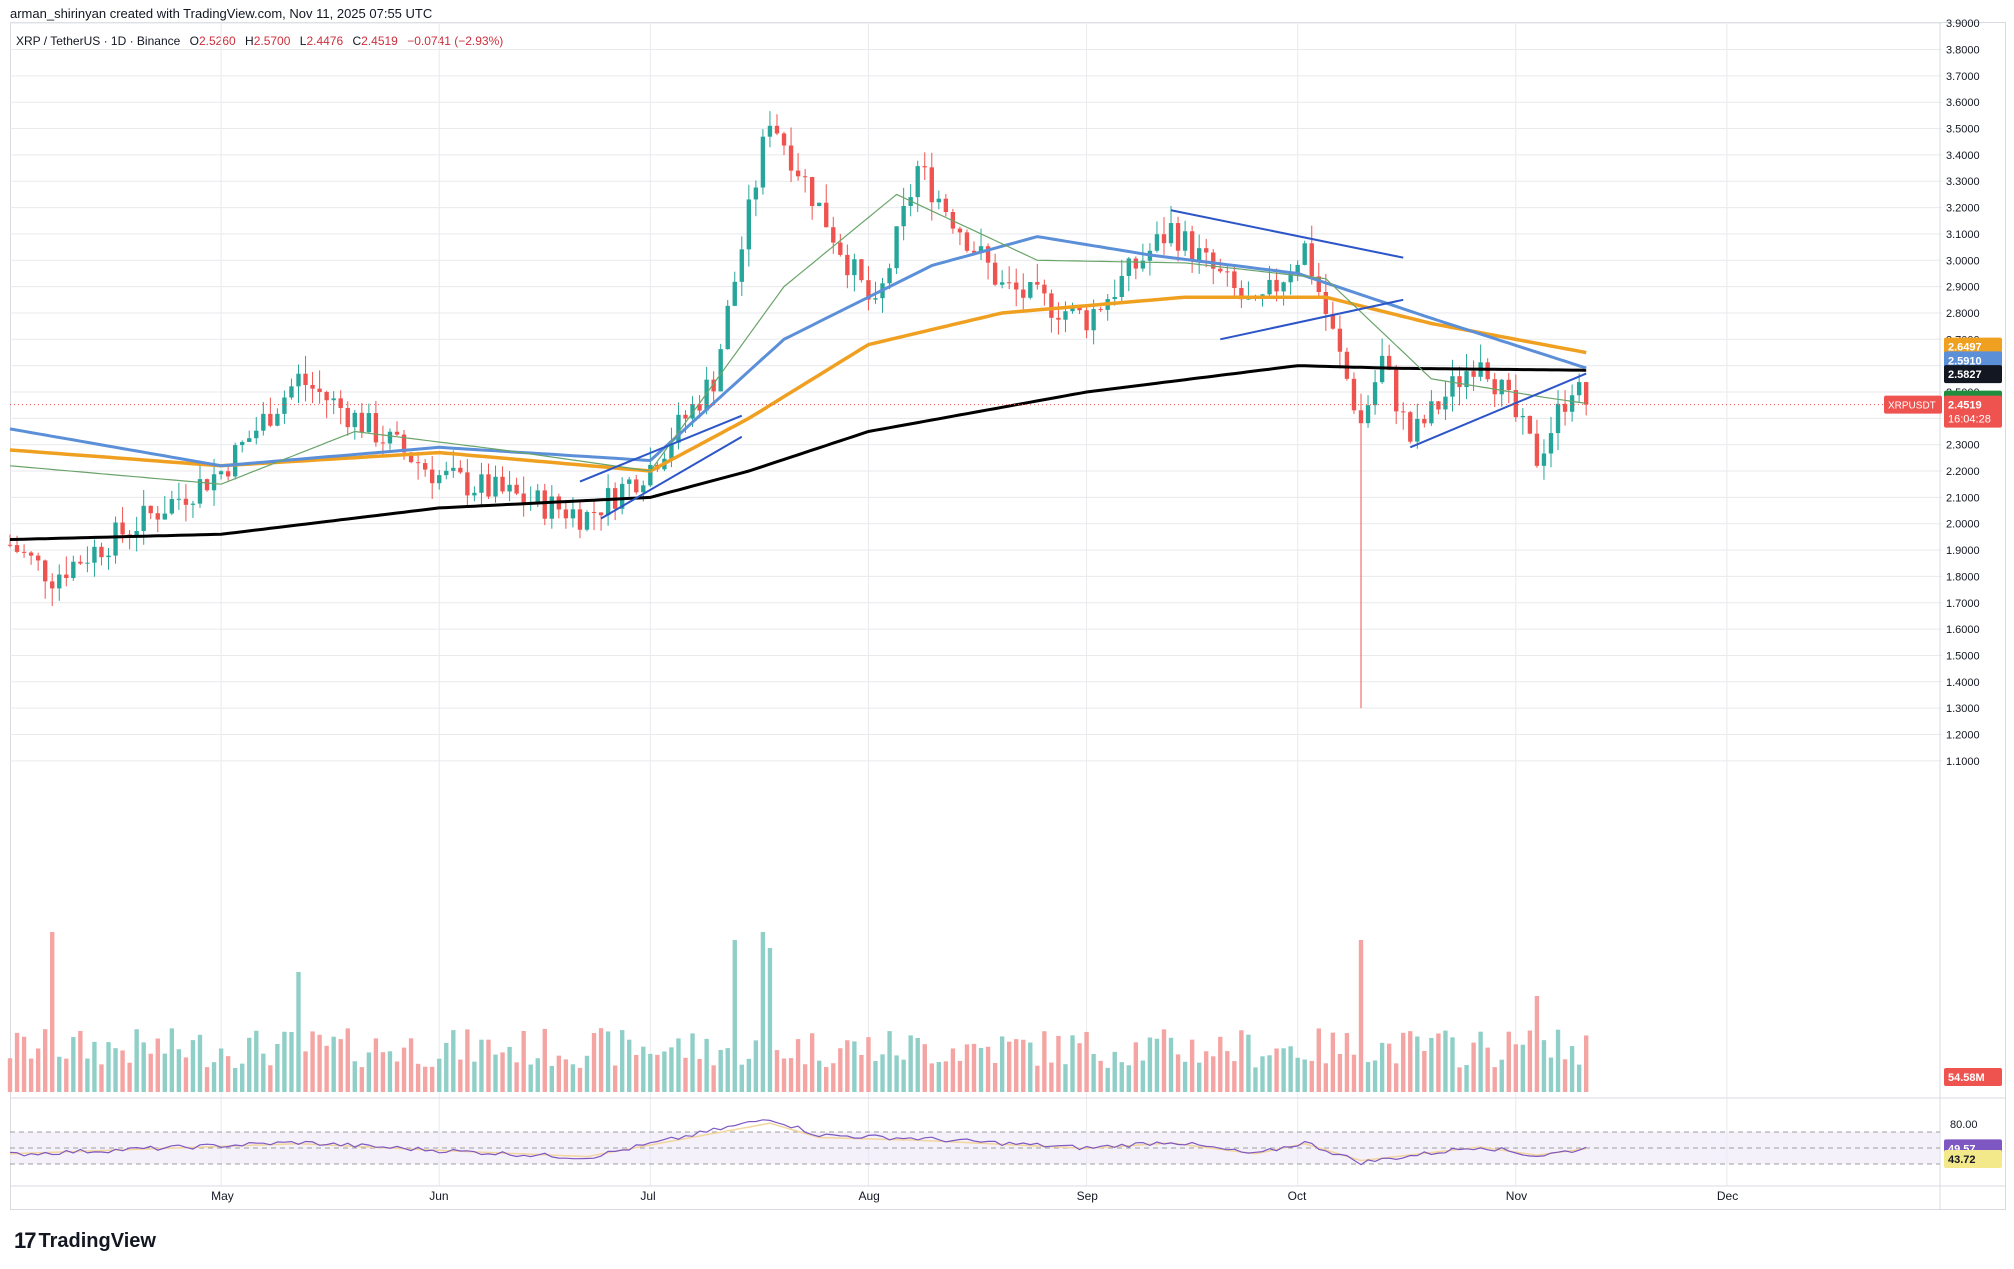 This screenshot has width=2014, height=1269. What do you see at coordinates (85, 1241) in the screenshot?
I see `tradingview-logo: 17 TradingView` at bounding box center [85, 1241].